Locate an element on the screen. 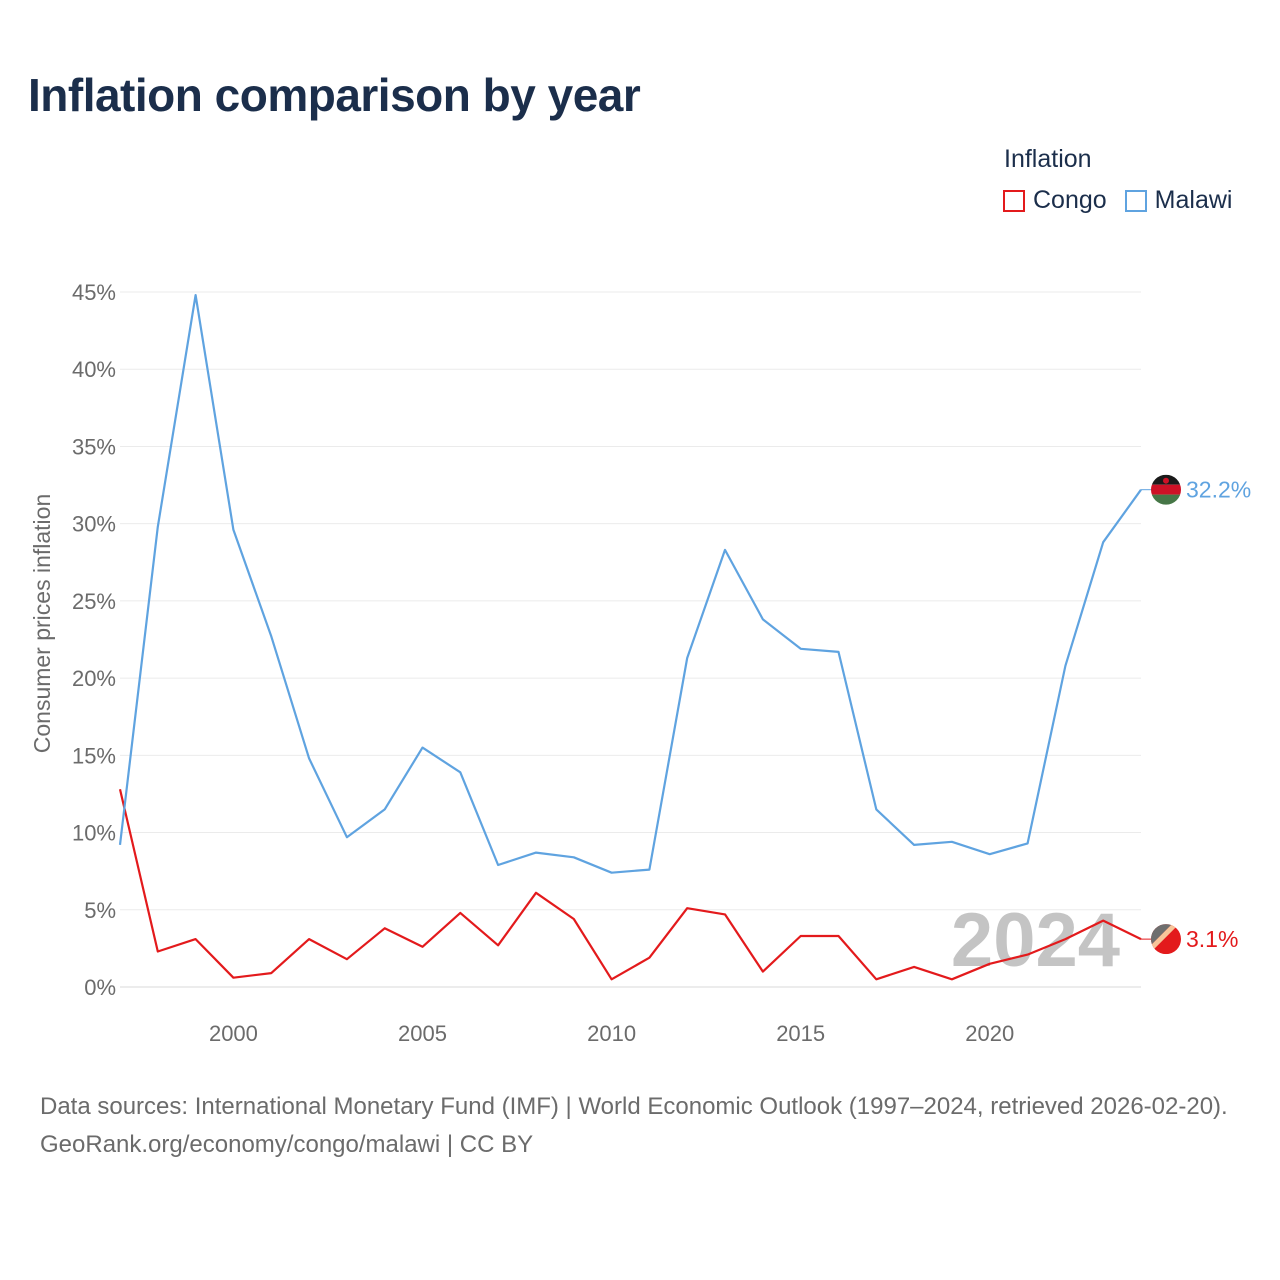  y-tick-label: 40% is located at coordinates (94, 369).